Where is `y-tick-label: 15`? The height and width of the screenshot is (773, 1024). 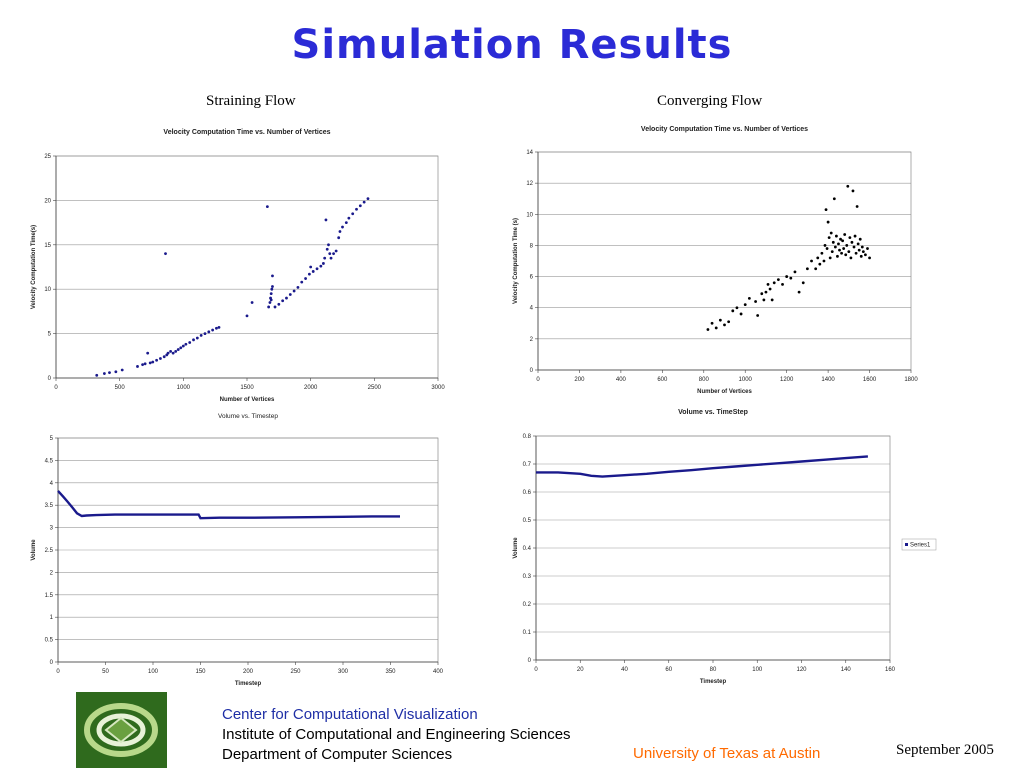
y-tick-label: 15 is located at coordinates (47, 246).